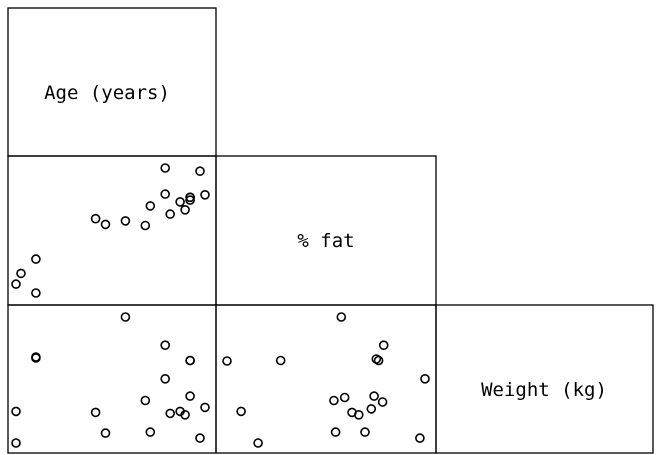  Describe the element at coordinates (107, 93) in the screenshot. I see `variable-label-age: Age (years)` at that location.